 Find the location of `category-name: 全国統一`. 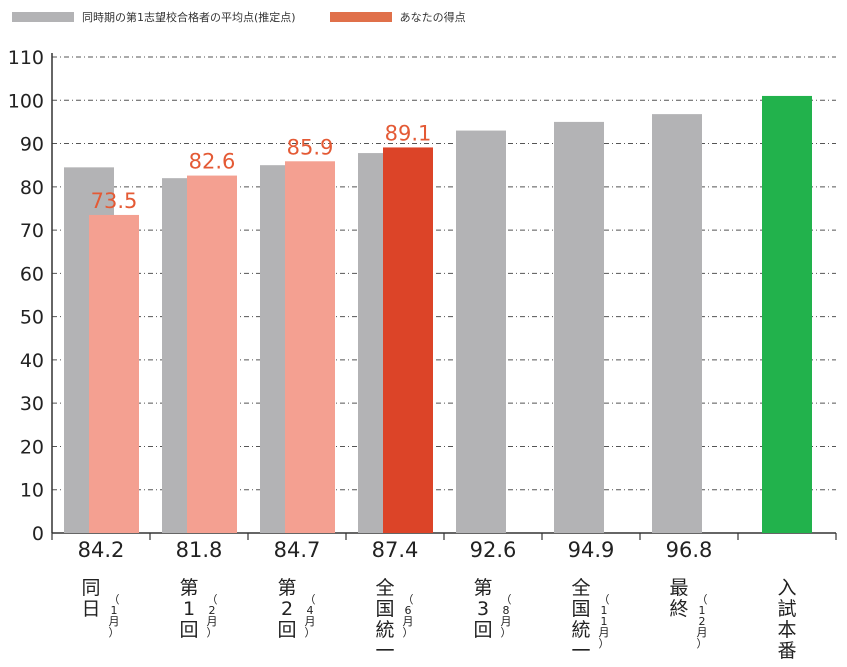

category-name: 全国統一 is located at coordinates (384, 619).